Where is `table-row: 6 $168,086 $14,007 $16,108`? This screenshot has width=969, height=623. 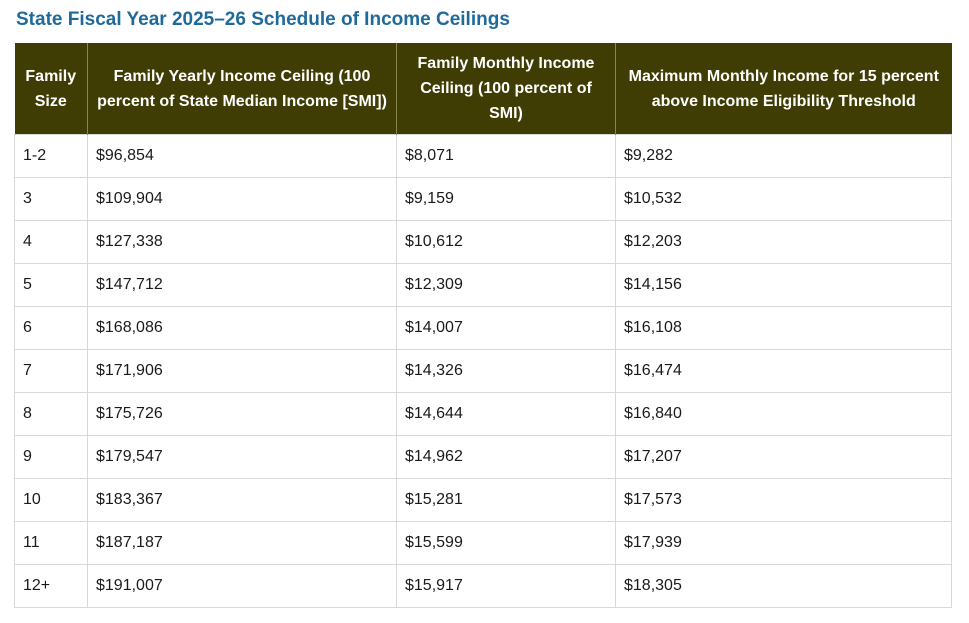 table-row: 6 $168,086 $14,007 $16,108 is located at coordinates (483, 328).